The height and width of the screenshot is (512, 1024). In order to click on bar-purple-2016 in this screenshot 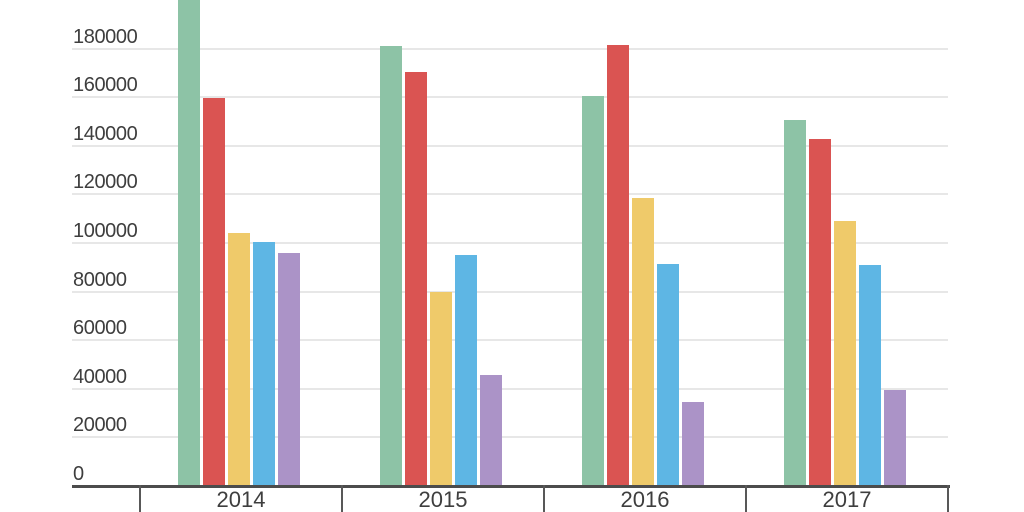, I will do `click(693, 444)`.